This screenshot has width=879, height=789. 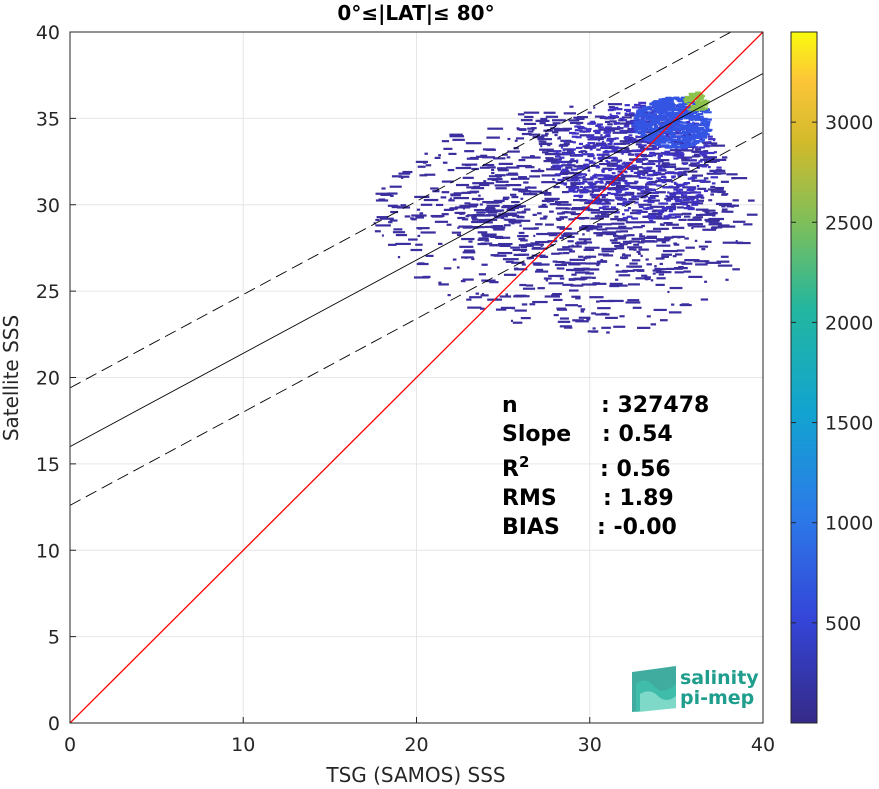 I want to click on y-tick-label: 5, so click(x=54, y=638).